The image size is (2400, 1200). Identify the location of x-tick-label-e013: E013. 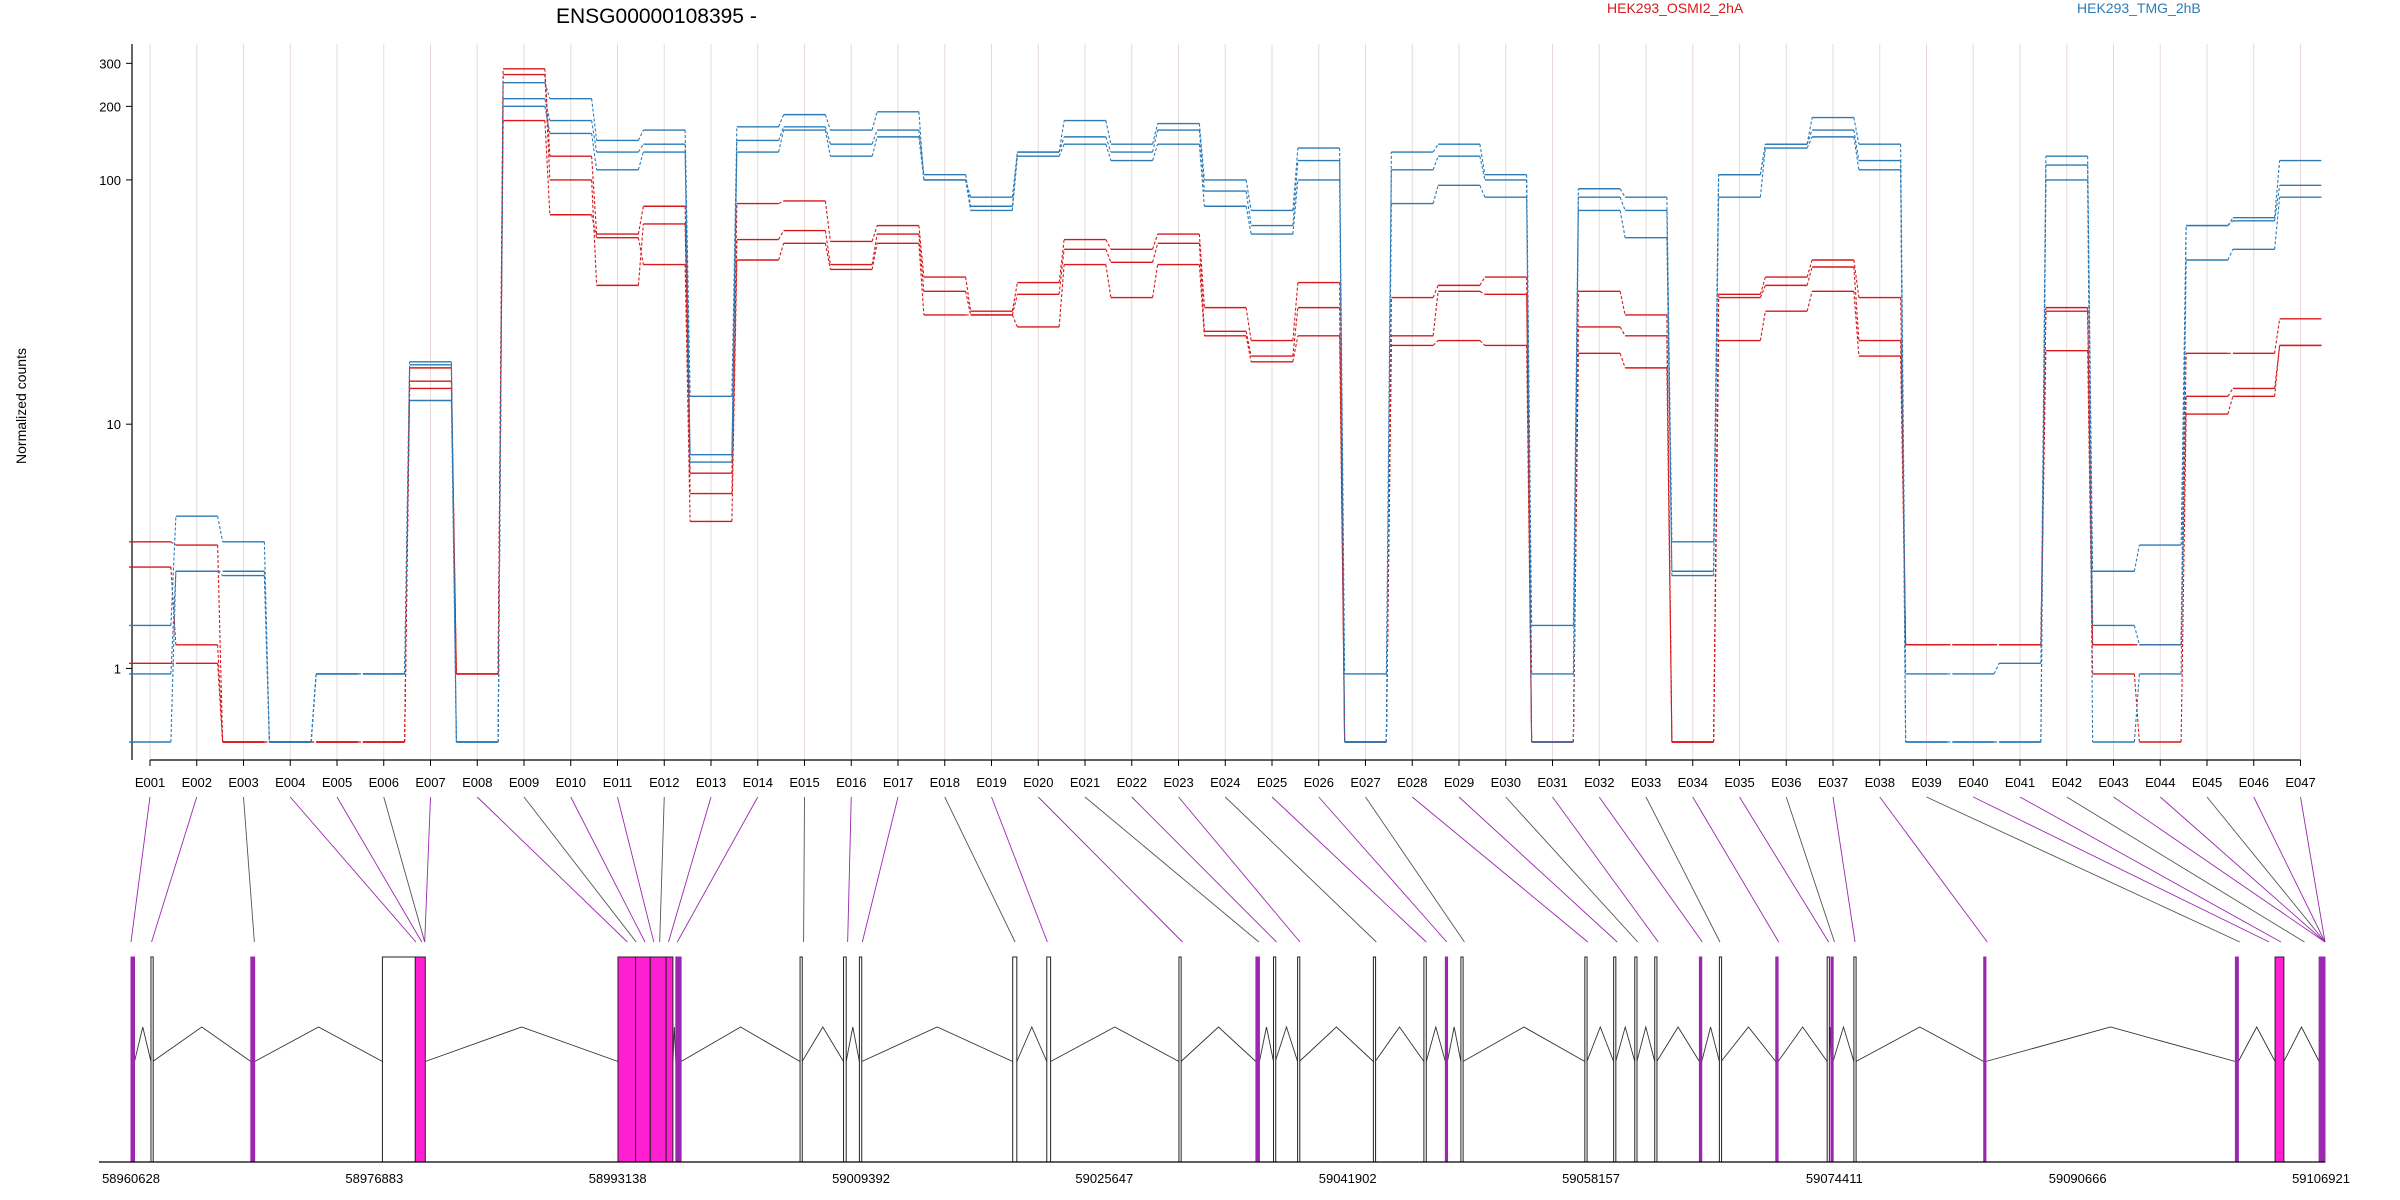
(711, 782).